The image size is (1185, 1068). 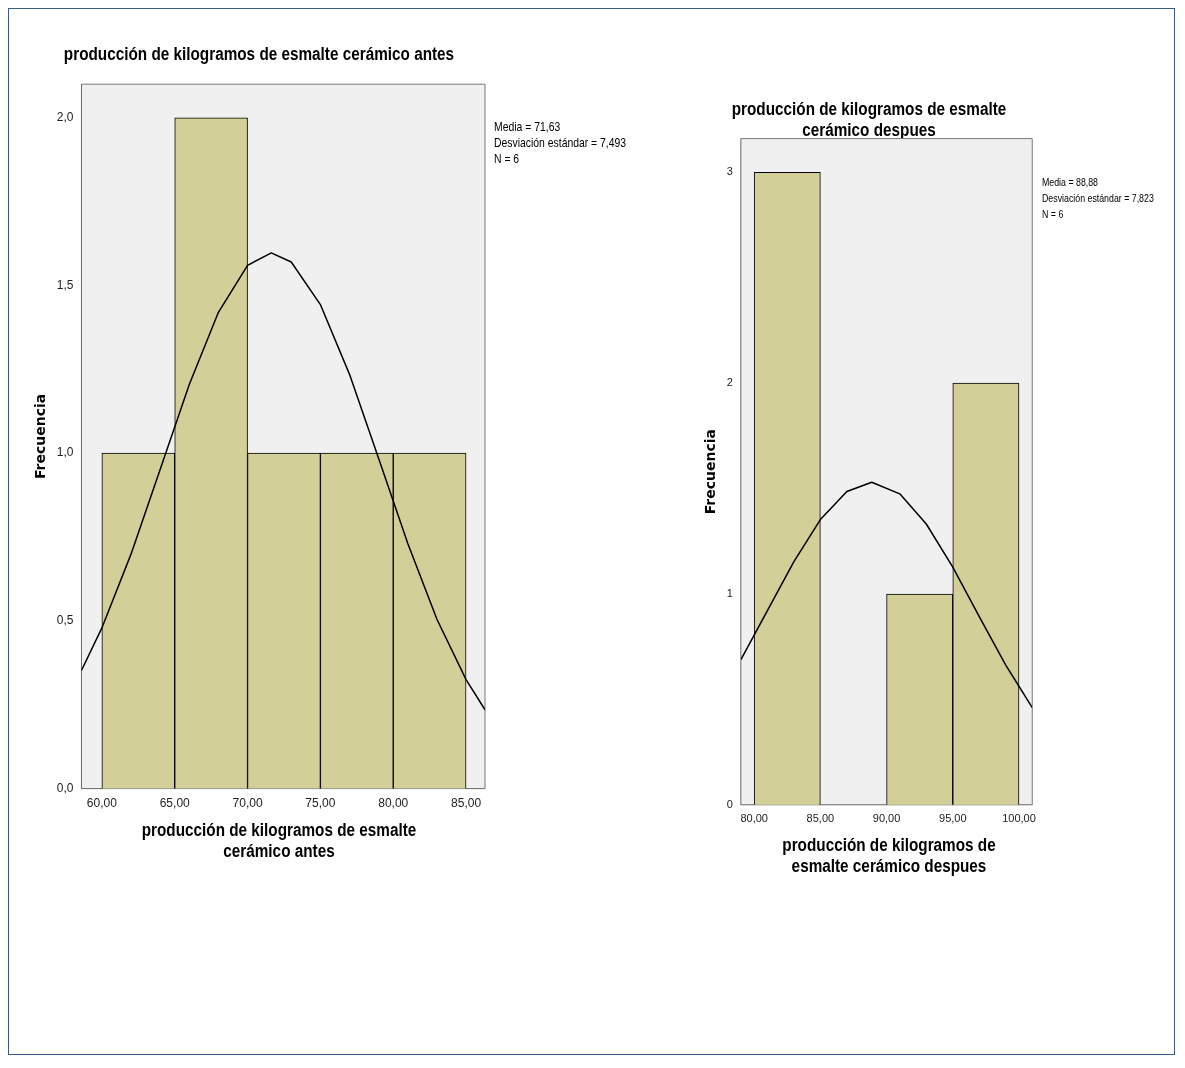 What do you see at coordinates (889, 856) in the screenshot?
I see `x-axis-title: producción de kilogramos de esmalte cerámico despues` at bounding box center [889, 856].